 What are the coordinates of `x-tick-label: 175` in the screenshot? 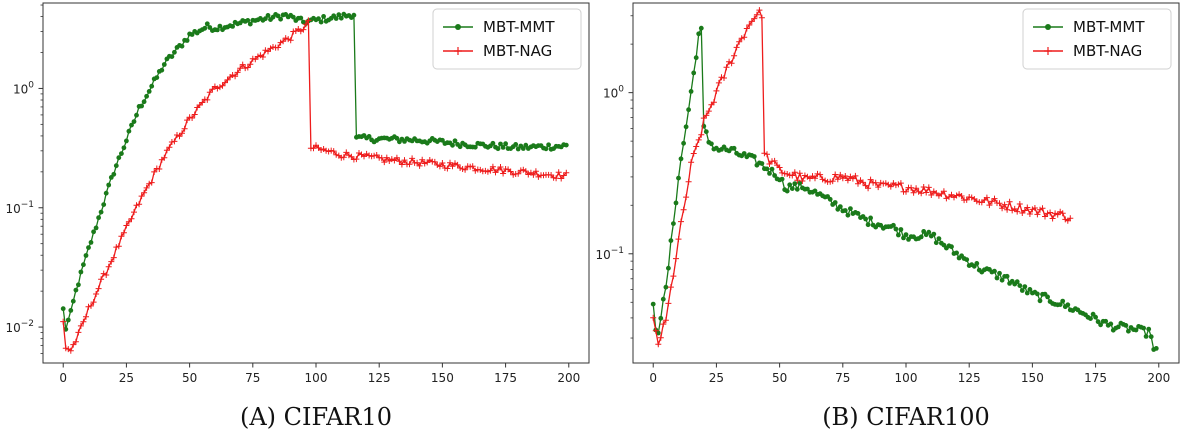 It's located at (1095, 378).